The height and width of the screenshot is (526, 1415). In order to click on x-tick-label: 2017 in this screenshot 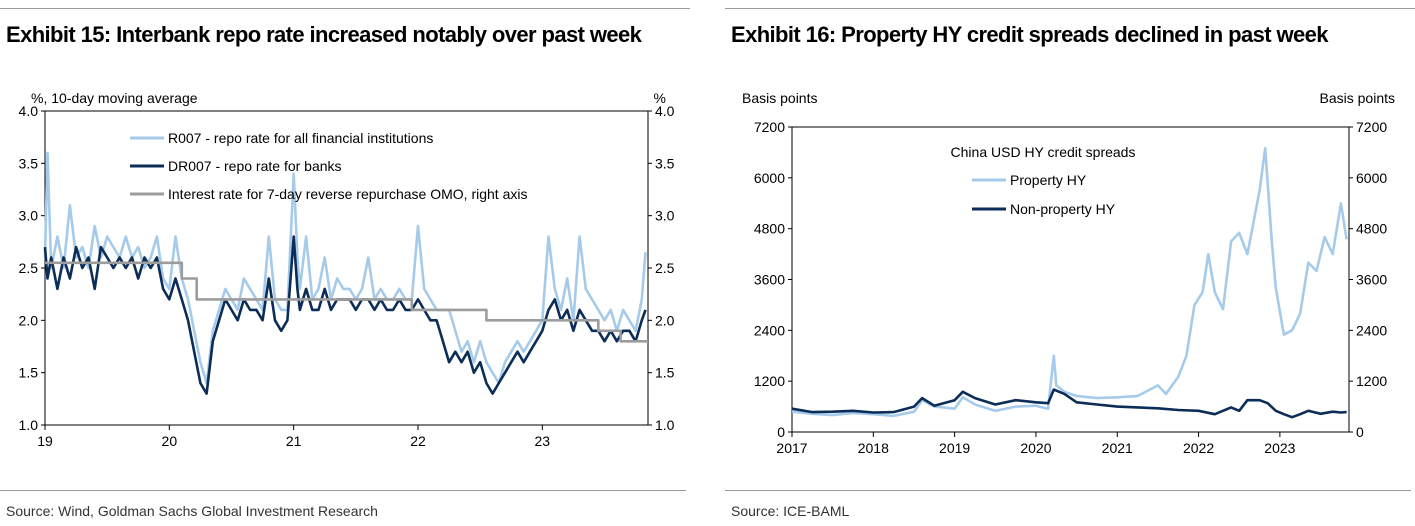, I will do `click(791, 448)`.